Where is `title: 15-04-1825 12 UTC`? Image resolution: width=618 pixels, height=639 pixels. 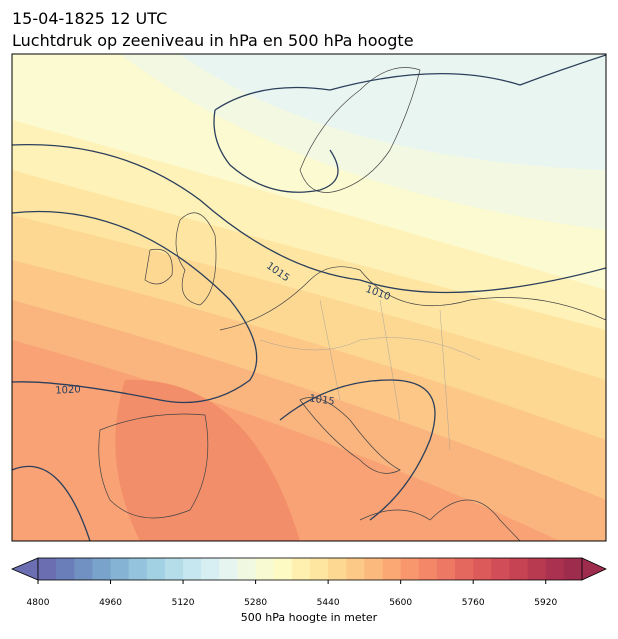
title: 15-04-1825 12 UTC is located at coordinates (89, 18).